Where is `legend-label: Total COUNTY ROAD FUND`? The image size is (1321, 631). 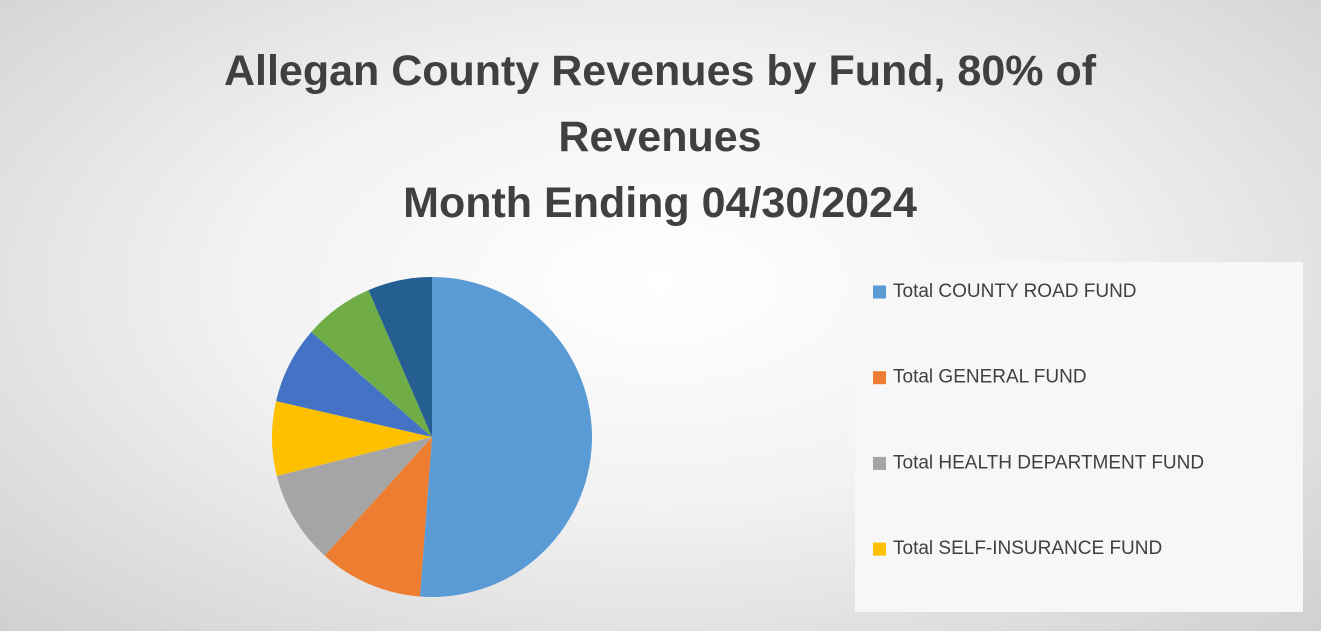 legend-label: Total COUNTY ROAD FUND is located at coordinates (1015, 291).